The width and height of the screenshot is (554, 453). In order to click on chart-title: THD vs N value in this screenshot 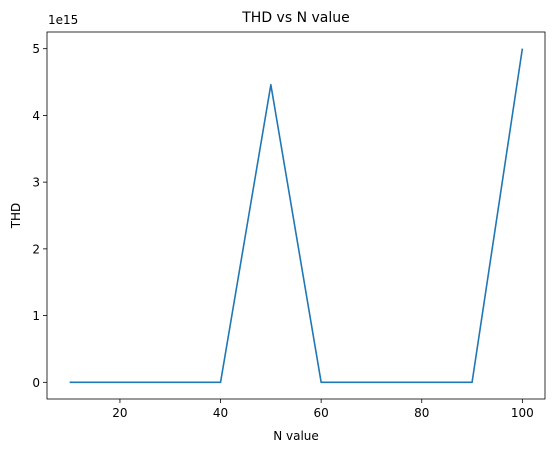, I will do `click(295, 18)`.